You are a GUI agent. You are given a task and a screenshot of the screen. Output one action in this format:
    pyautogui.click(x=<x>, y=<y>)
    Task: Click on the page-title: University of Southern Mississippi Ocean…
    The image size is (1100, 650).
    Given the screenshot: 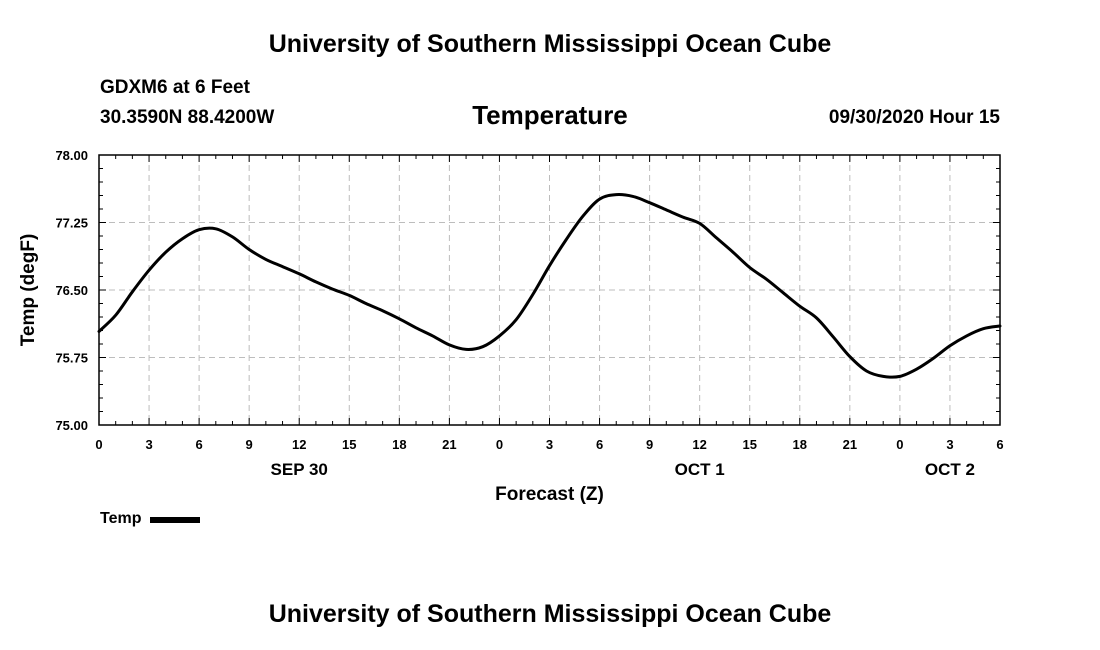 What is the action you would take?
    pyautogui.click(x=550, y=44)
    